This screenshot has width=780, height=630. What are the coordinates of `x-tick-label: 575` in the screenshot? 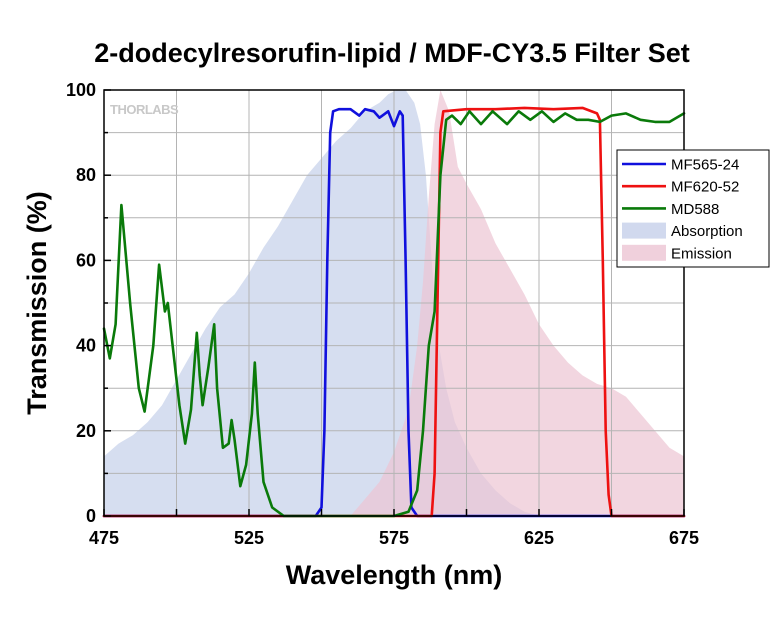 It's located at (394, 538).